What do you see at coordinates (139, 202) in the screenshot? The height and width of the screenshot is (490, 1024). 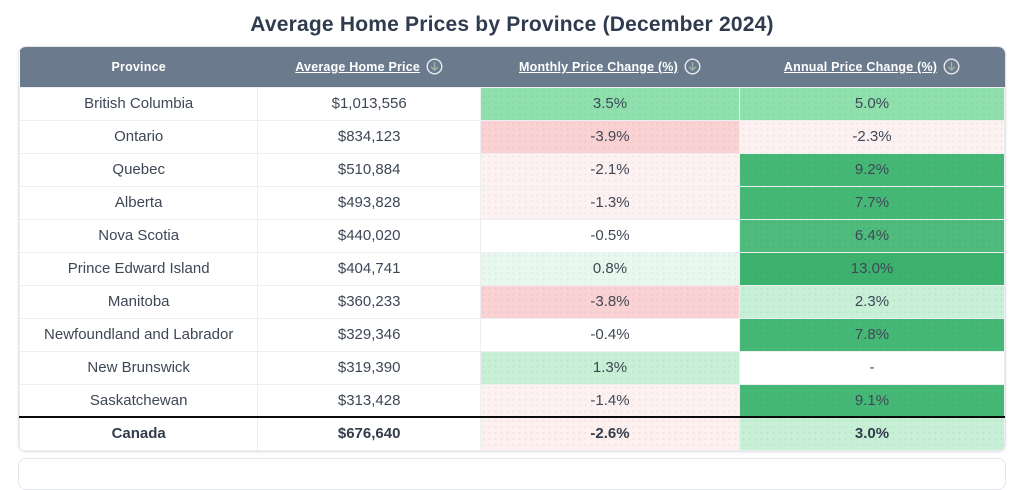 I see `province-cell: Alberta` at bounding box center [139, 202].